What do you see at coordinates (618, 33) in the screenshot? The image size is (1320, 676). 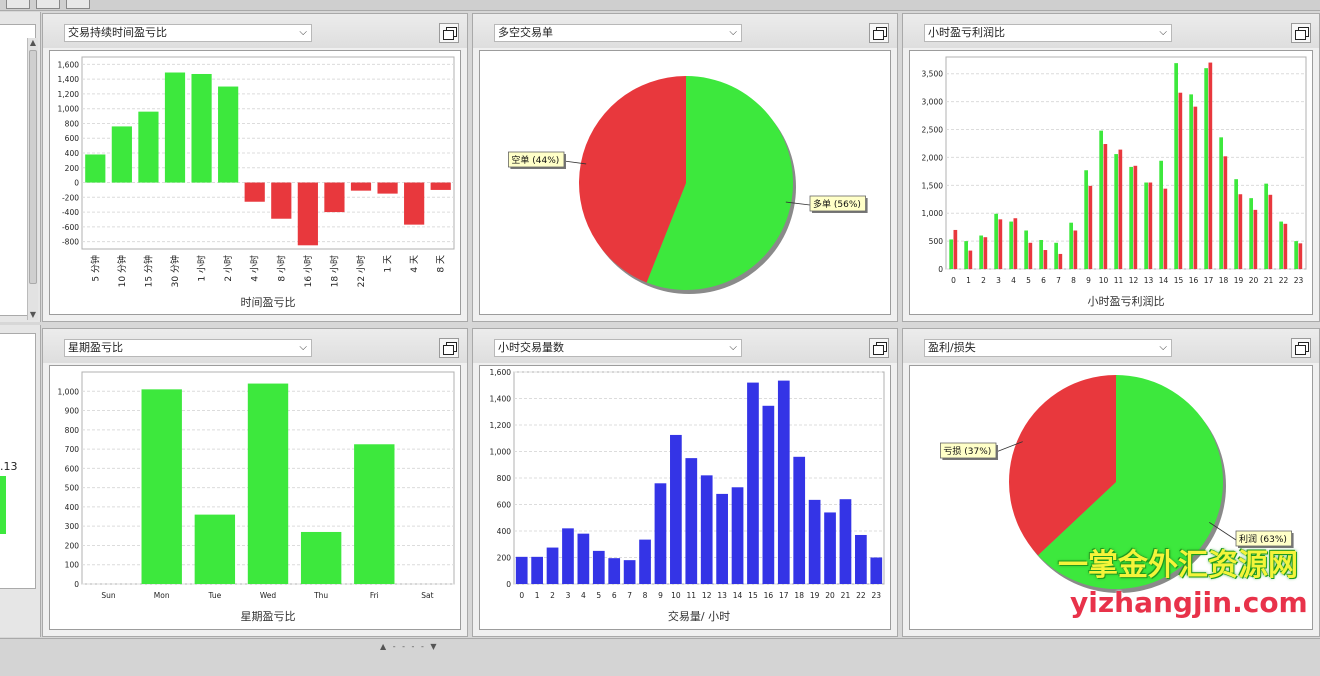 I see `chart-type-select: 多空交易单 ⌵` at bounding box center [618, 33].